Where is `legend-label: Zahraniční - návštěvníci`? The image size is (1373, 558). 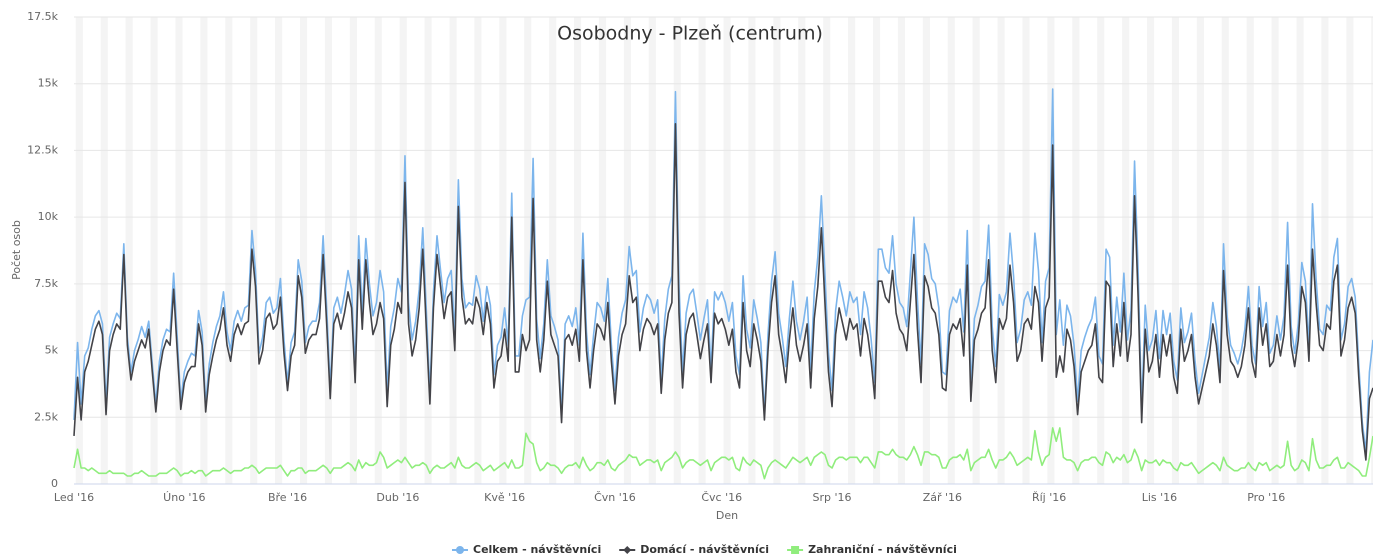 legend-label: Zahraniční - návštěvníci is located at coordinates (882, 549).